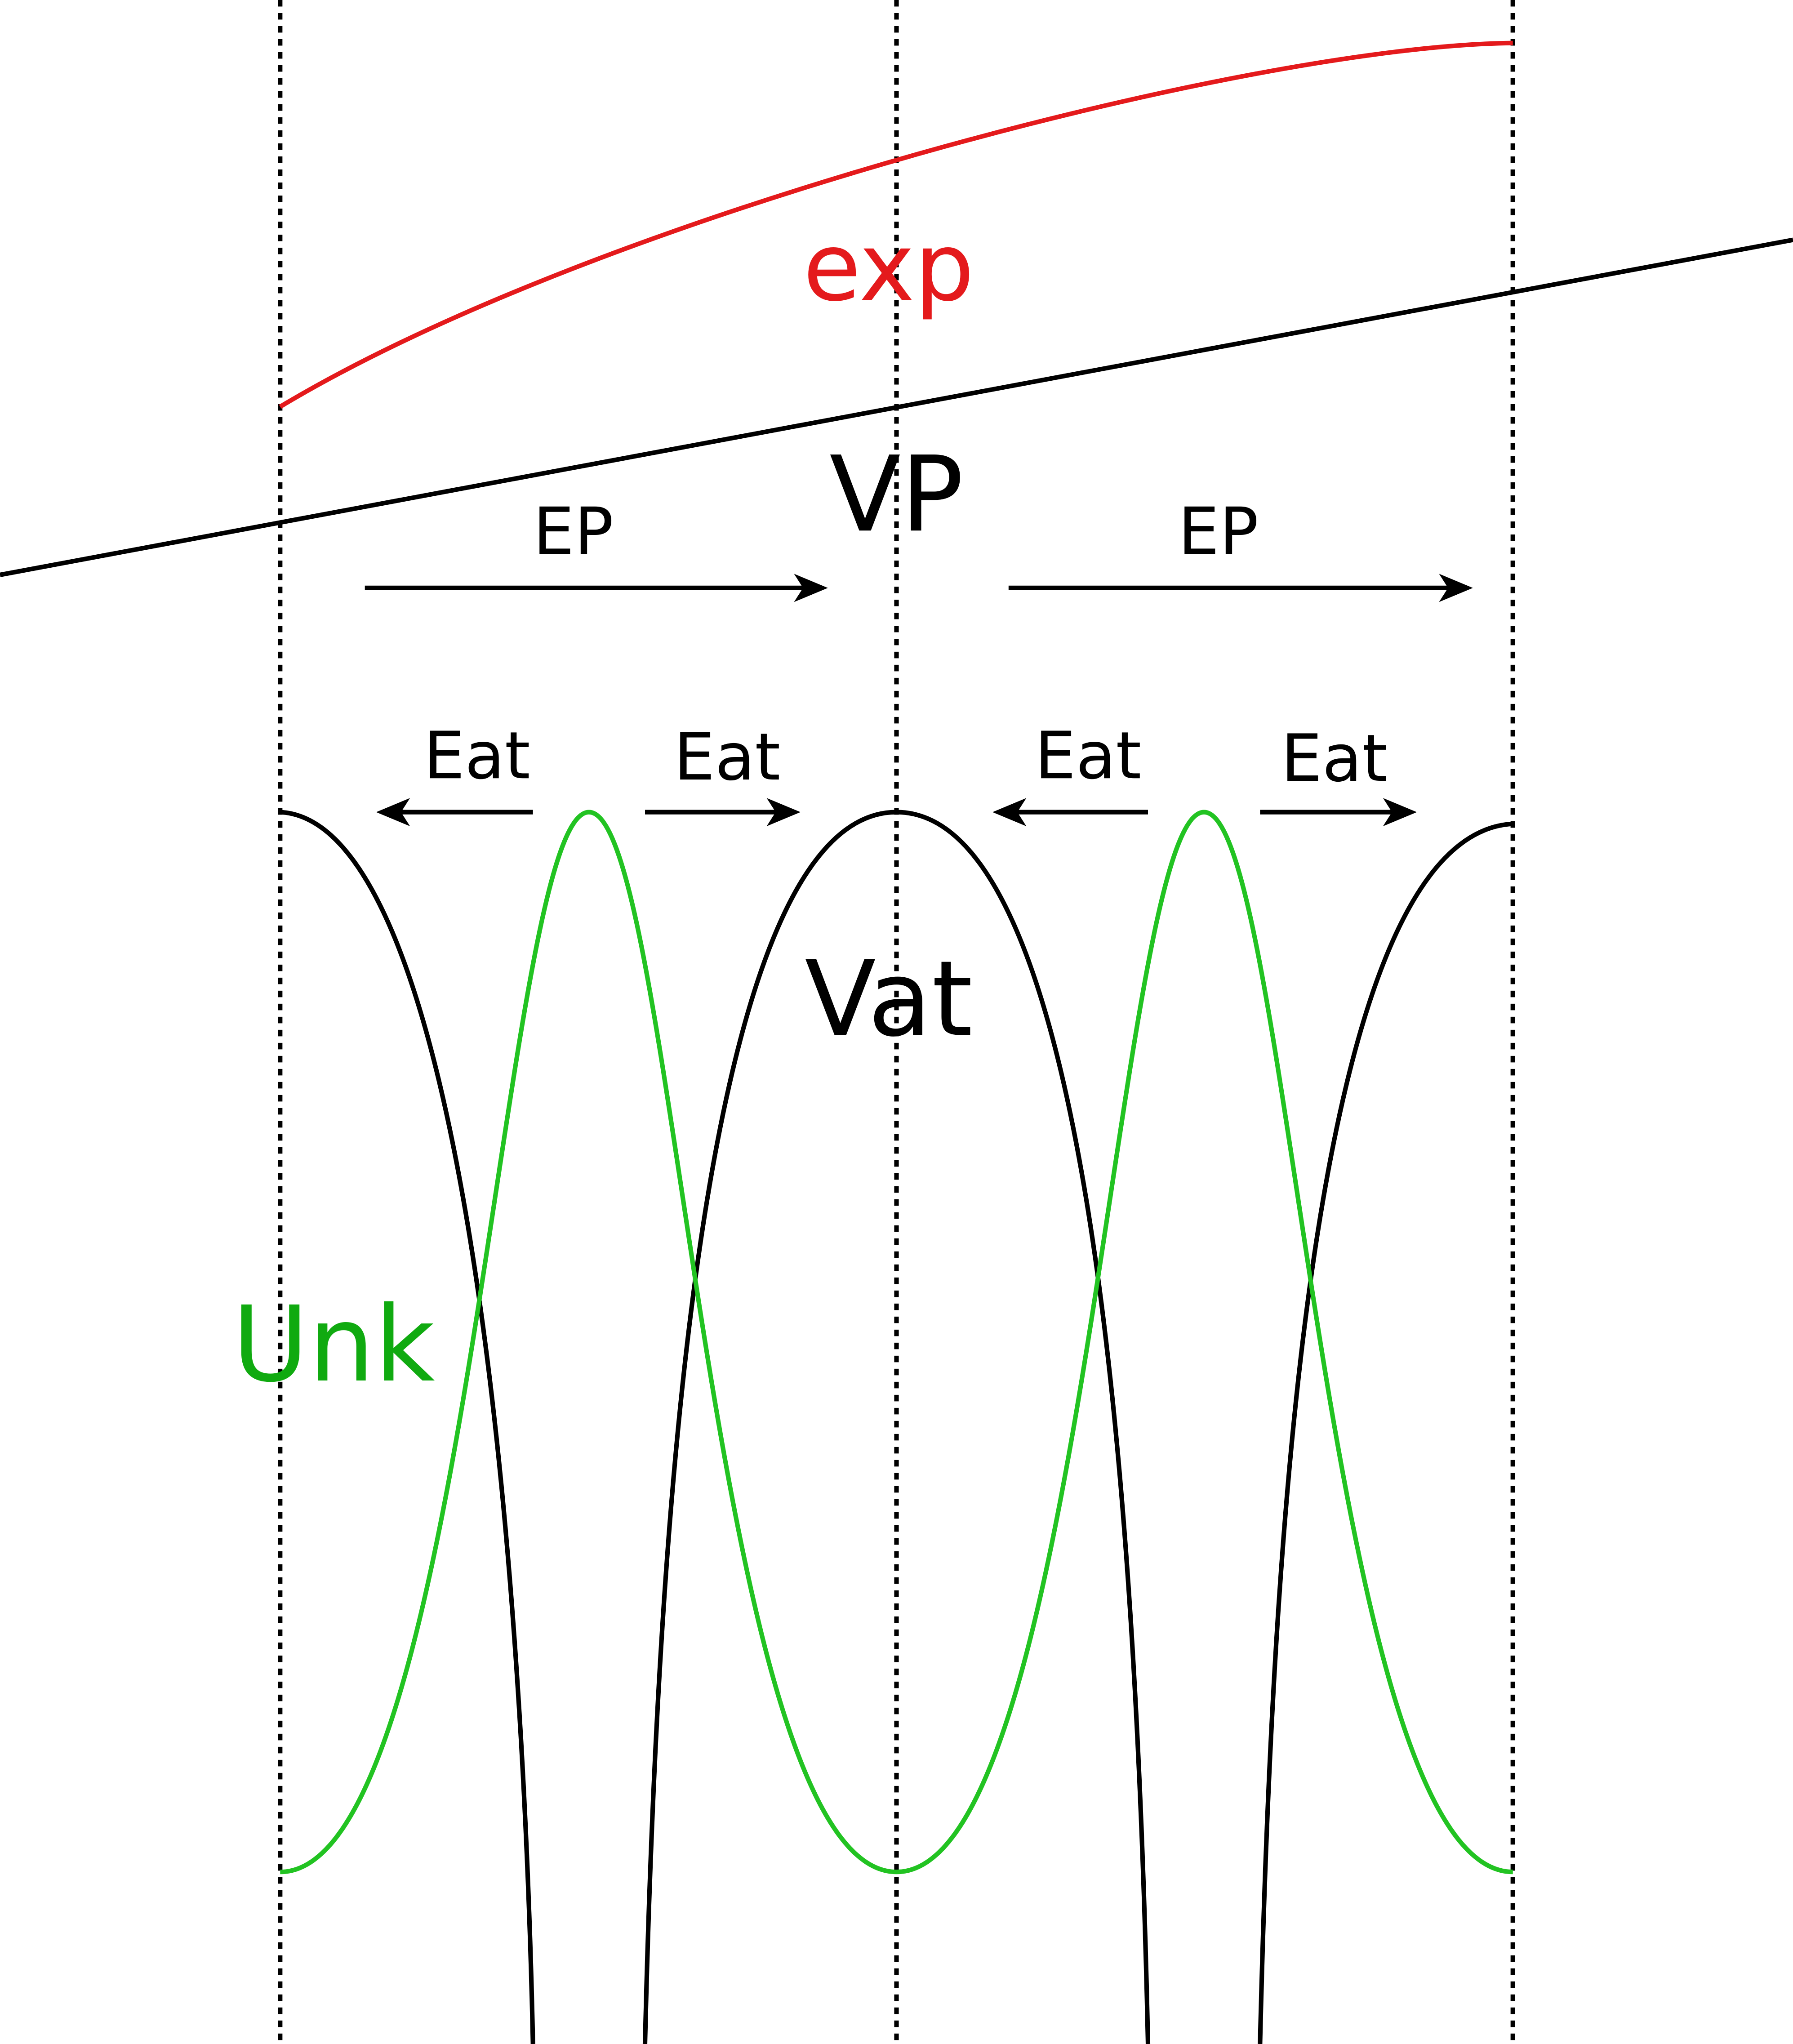  Describe the element at coordinates (1088, 756) in the screenshot. I see `eat-label-3: Eat` at that location.